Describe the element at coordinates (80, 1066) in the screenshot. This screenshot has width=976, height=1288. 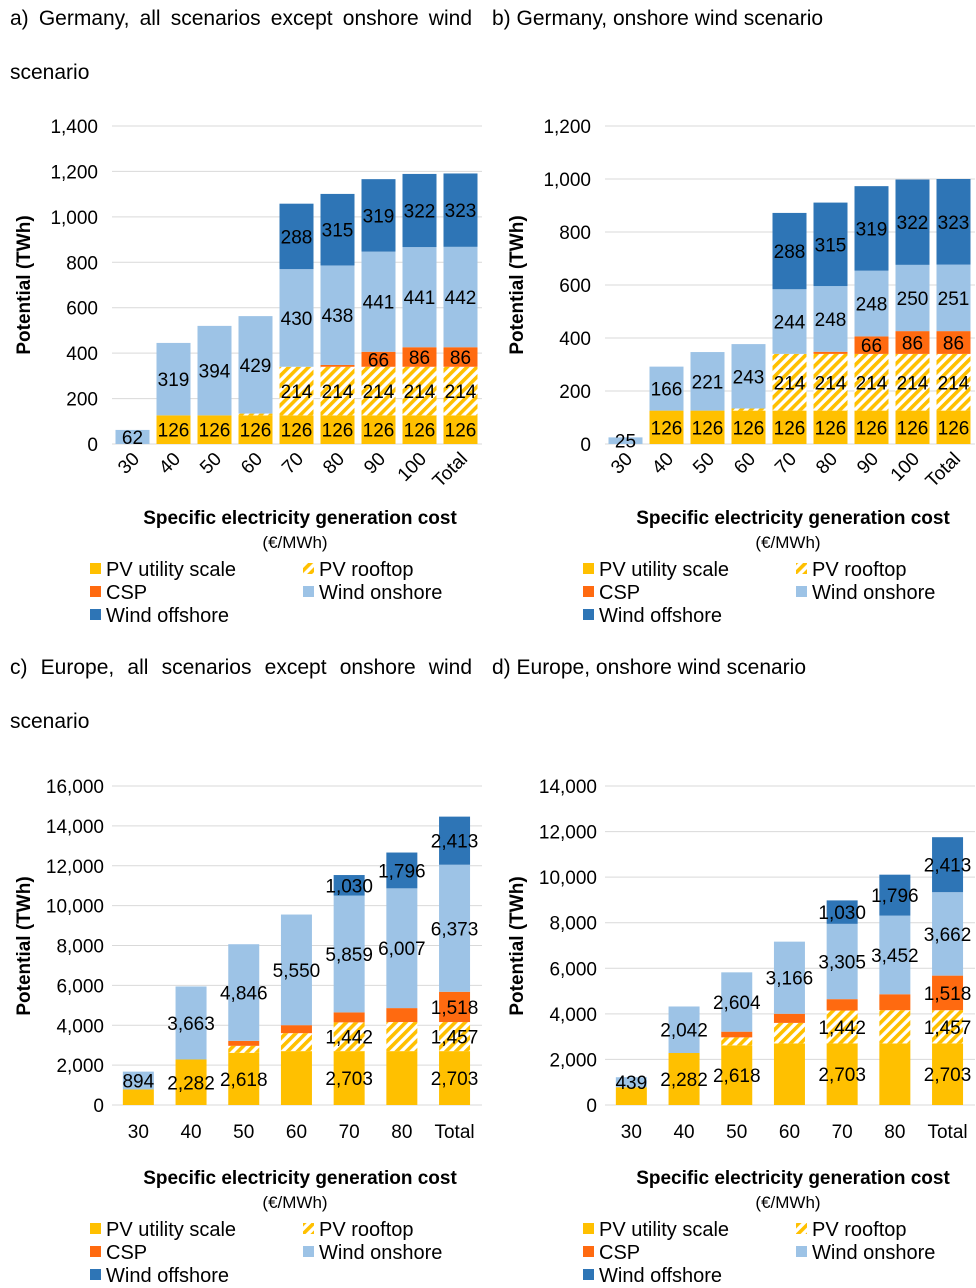
I see `chart-c-ytick-label: 2,000` at that location.